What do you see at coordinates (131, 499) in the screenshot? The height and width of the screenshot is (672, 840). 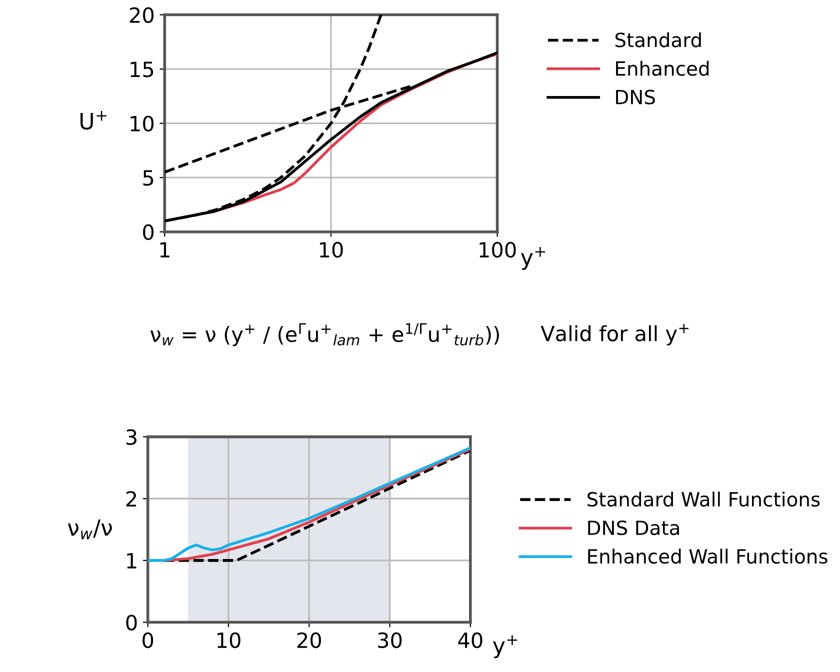 I see `y-tick-label: 2` at bounding box center [131, 499].